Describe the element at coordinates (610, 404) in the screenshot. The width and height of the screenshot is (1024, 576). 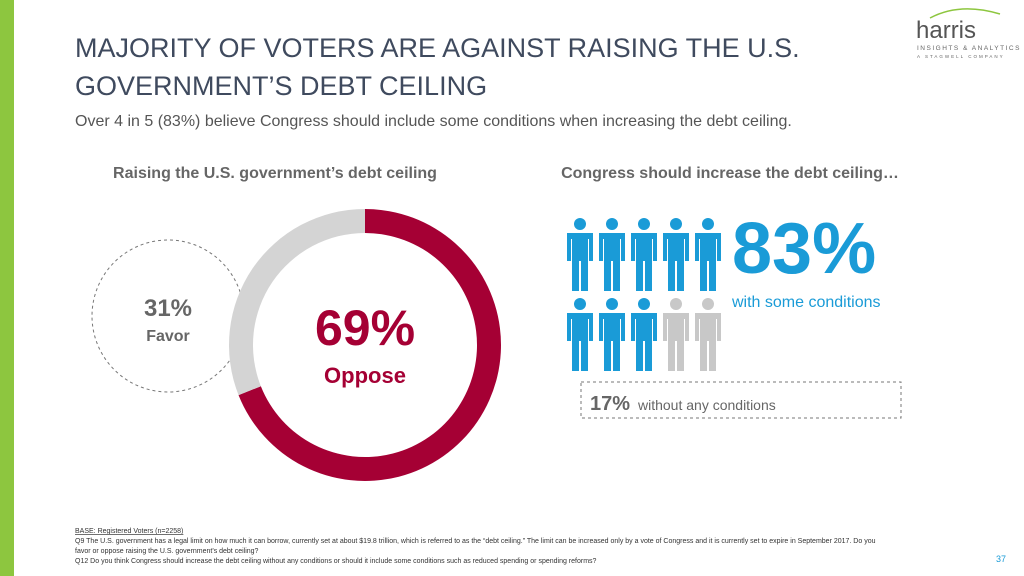
I see `value-label: 17%` at that location.